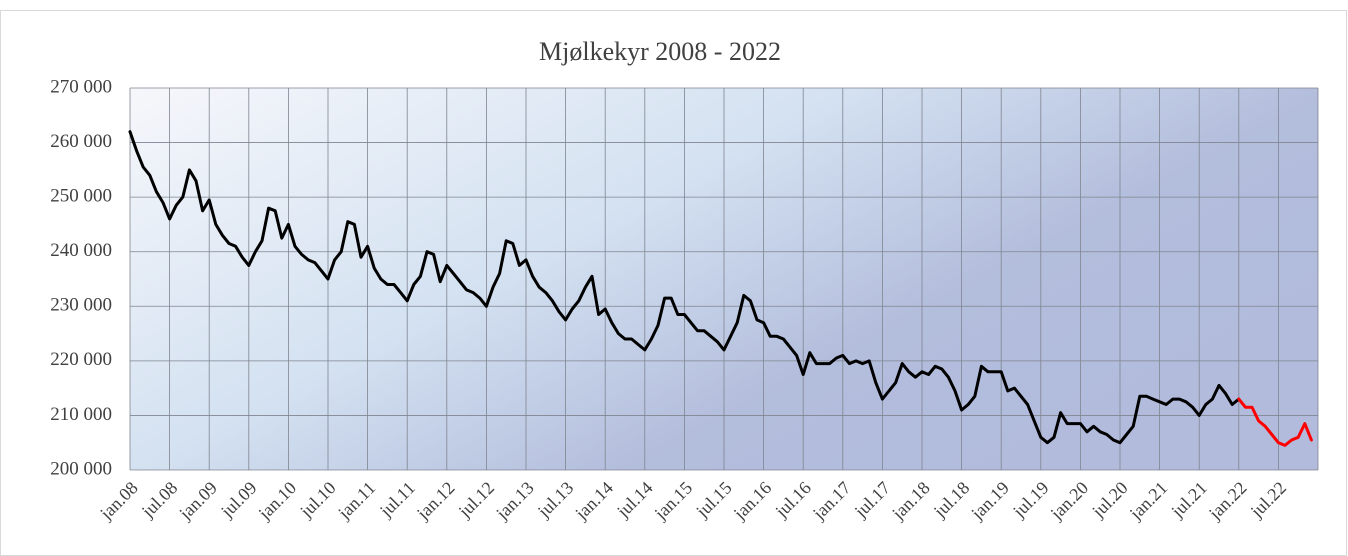 This screenshot has width=1348, height=556. Describe the element at coordinates (81, 359) in the screenshot. I see `y-tick-label: 220 000` at that location.